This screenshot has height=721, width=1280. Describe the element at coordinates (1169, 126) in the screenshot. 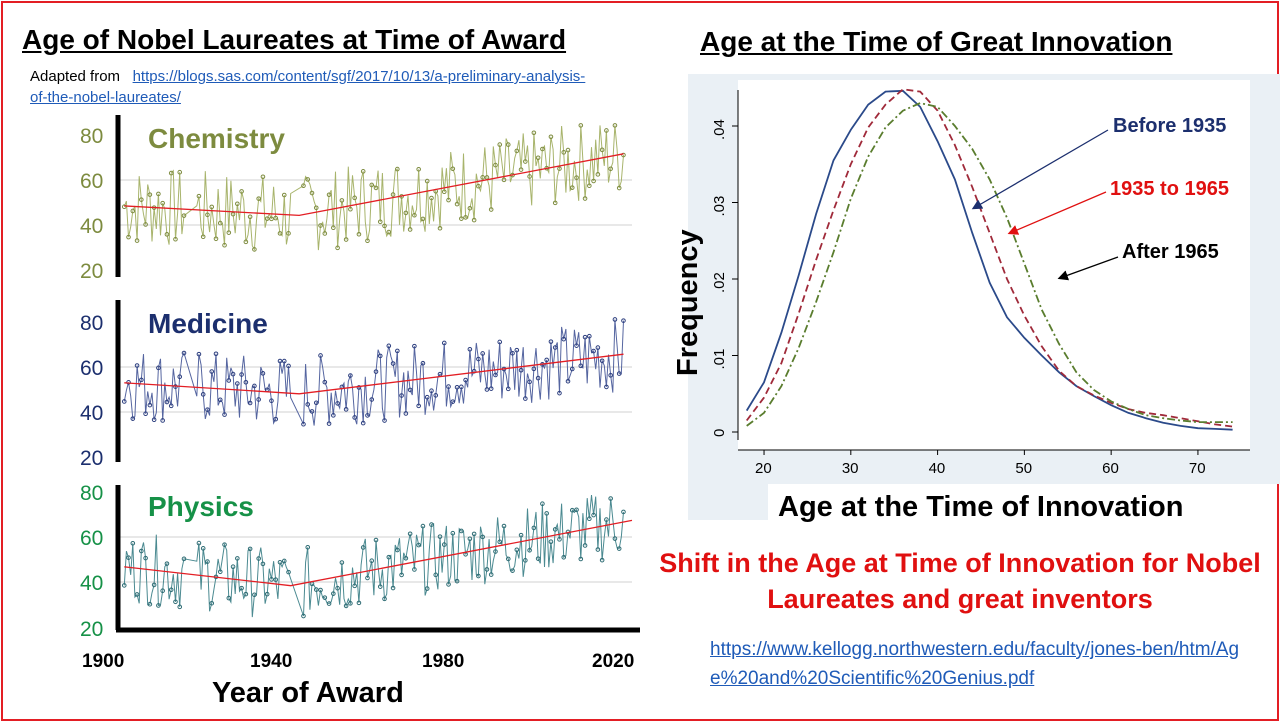

I see `kde-series-label: Before 1935` at that location.